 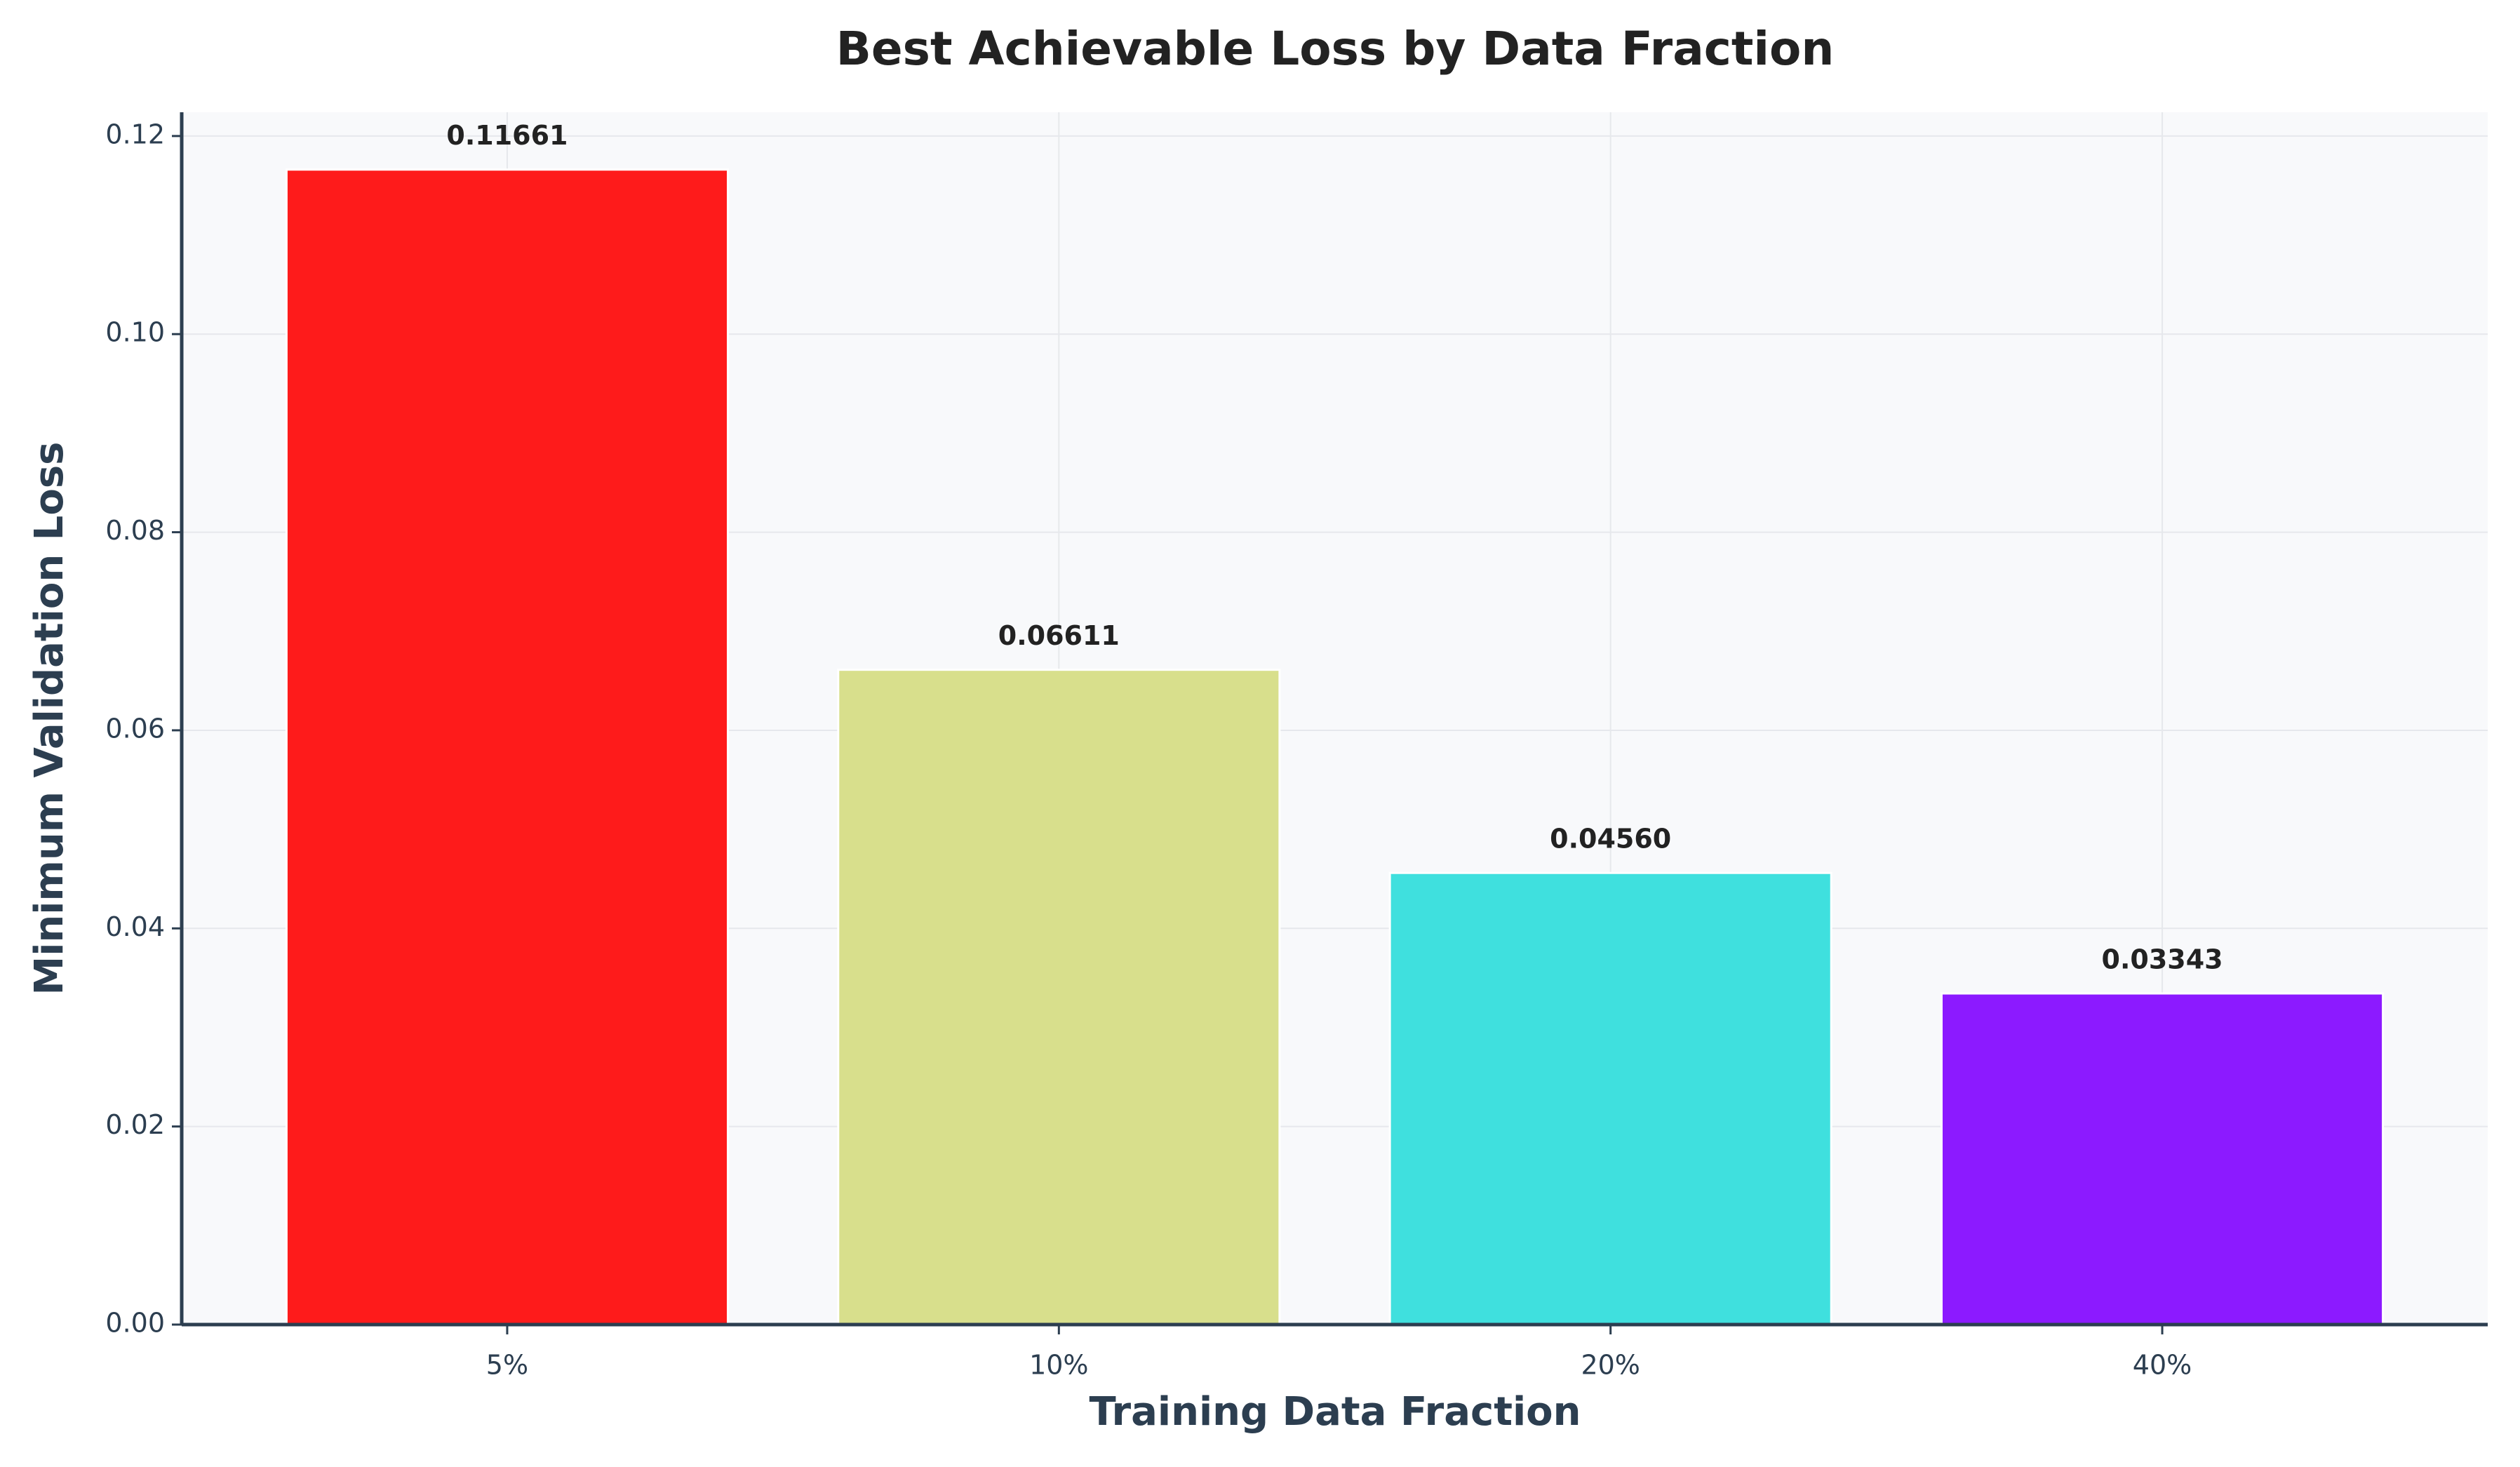 I want to click on x-tick-label: 5%, so click(x=507, y=1365).